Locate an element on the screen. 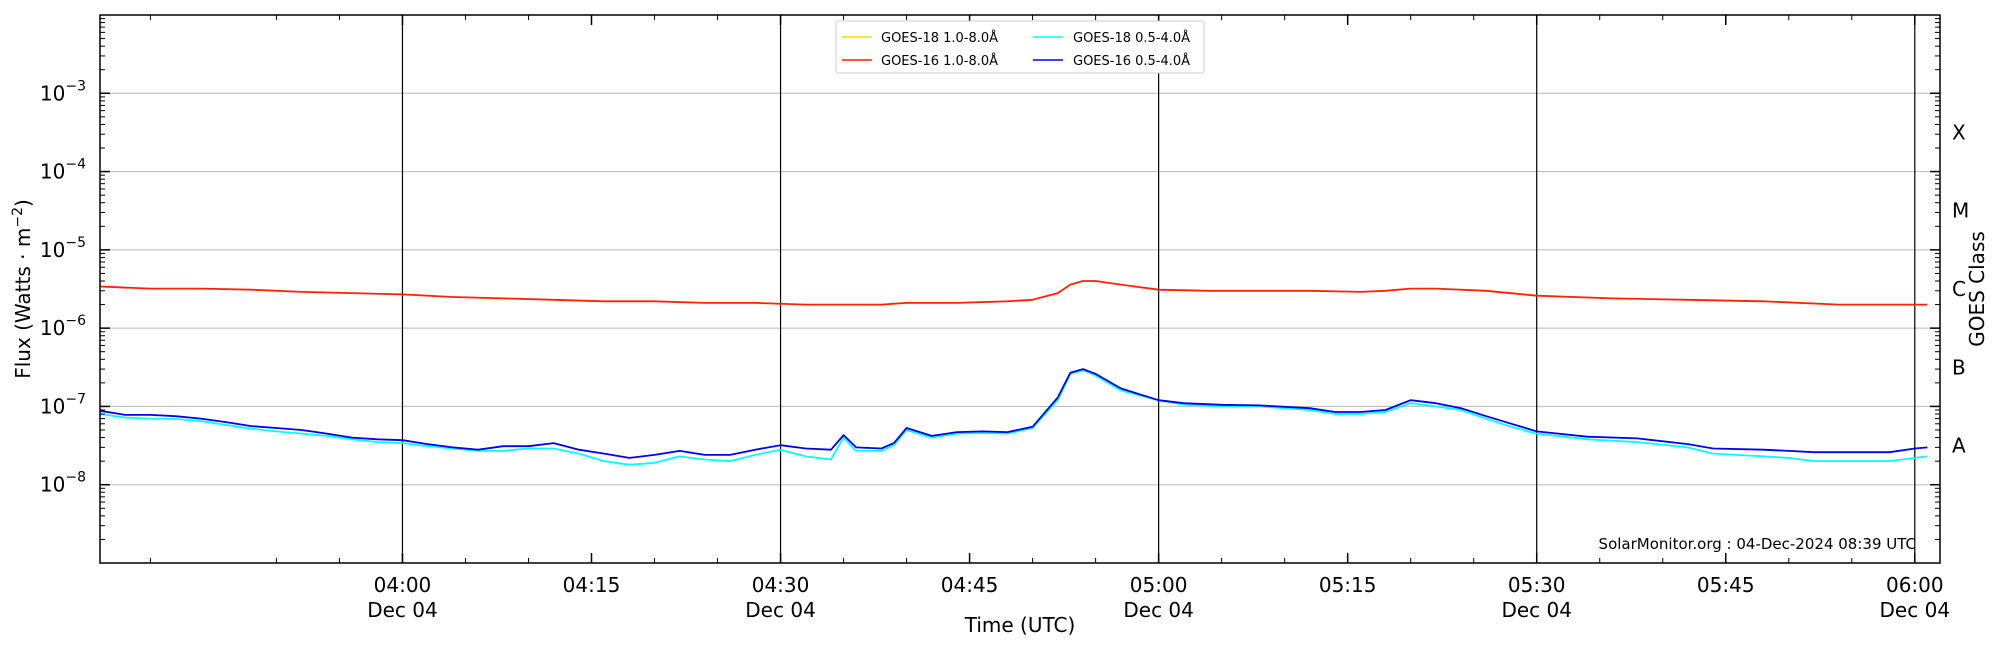  y-tick-label-exponent: −3 is located at coordinates (75, 86).